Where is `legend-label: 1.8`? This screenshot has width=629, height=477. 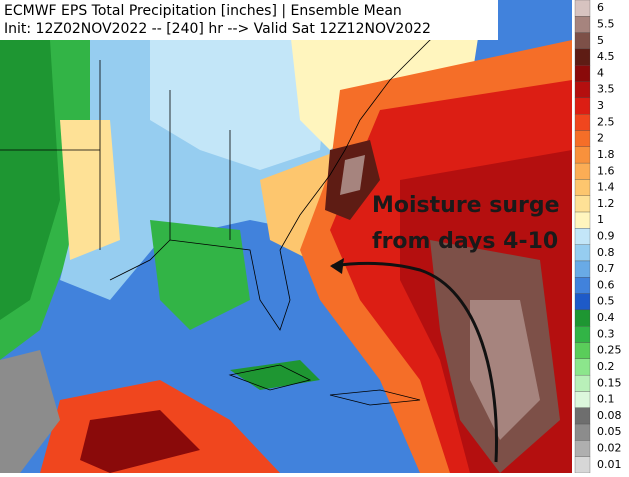
legend-label: 1.8 is located at coordinates (606, 154).